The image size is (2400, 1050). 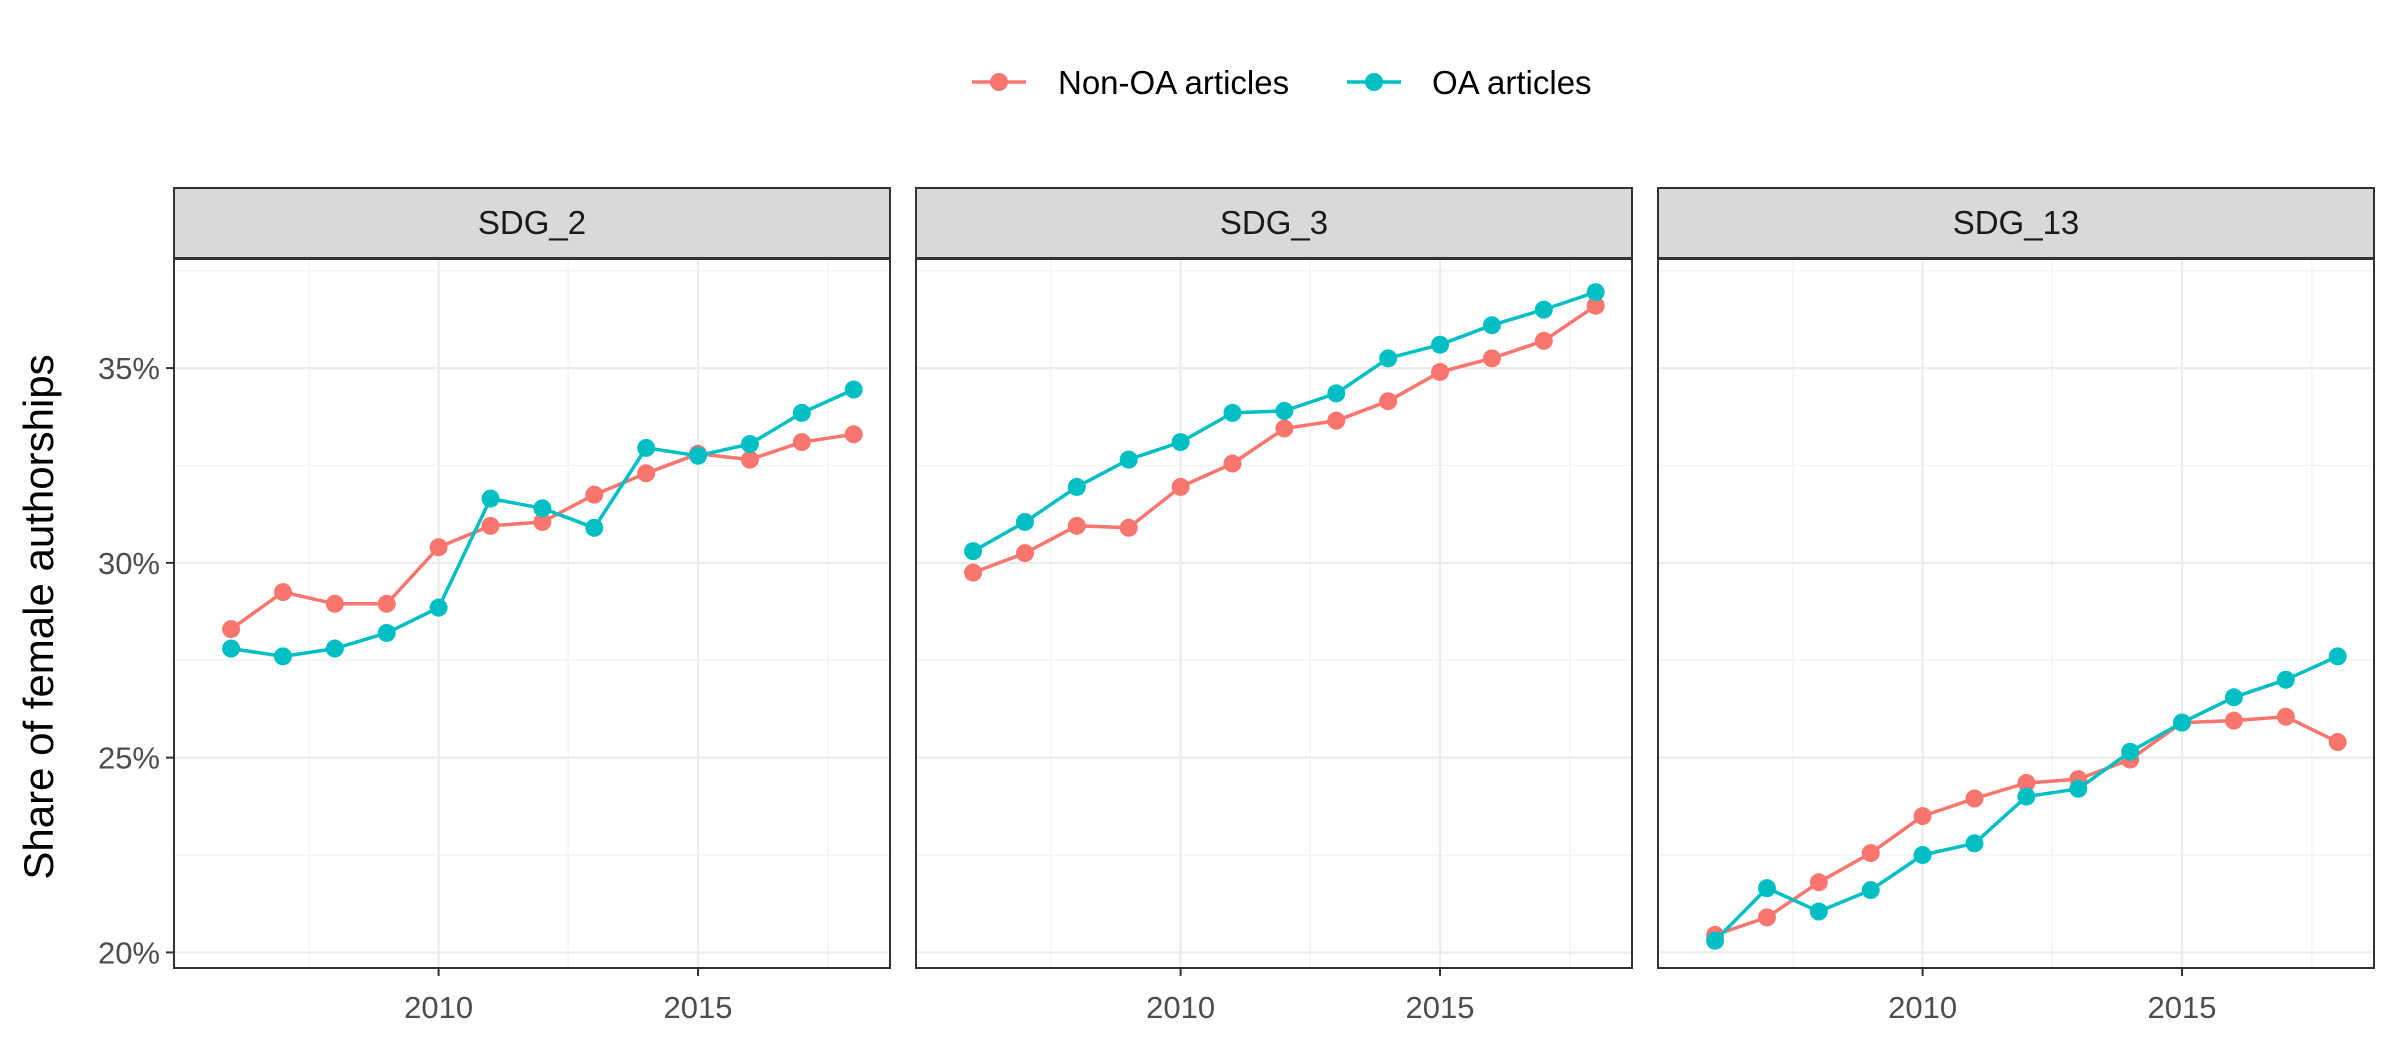 I want to click on data-point-non-oa-articles-2015, so click(x=1440, y=371).